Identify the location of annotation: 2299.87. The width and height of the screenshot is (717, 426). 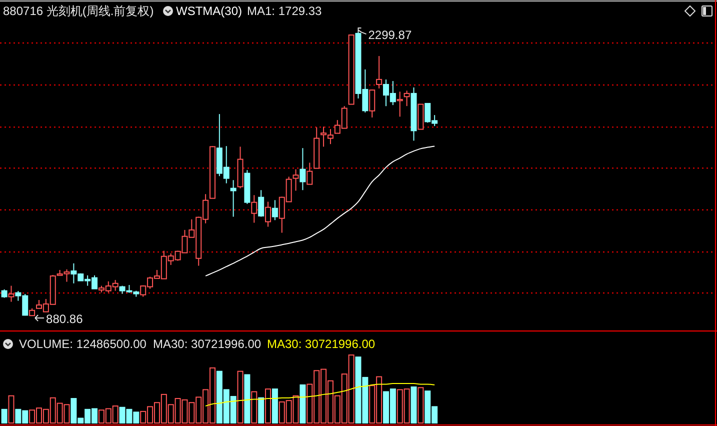
(390, 35).